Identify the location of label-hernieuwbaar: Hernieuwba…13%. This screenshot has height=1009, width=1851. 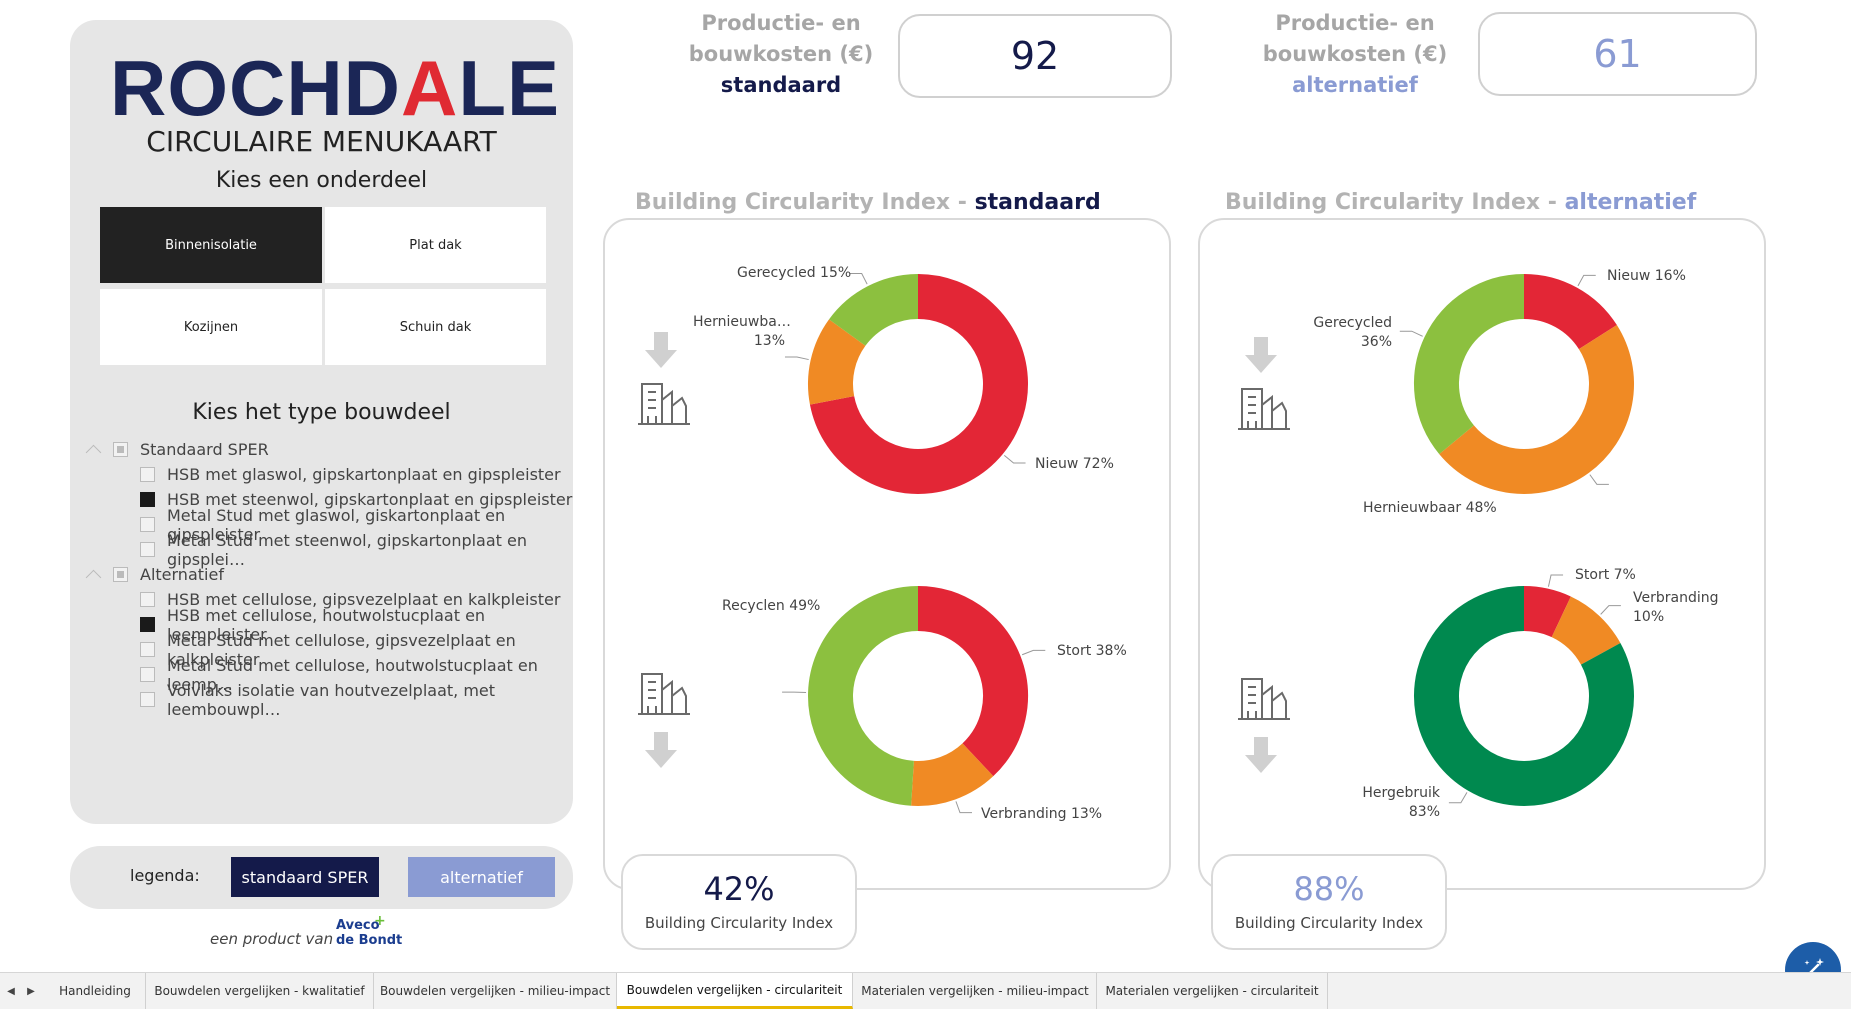
(739, 332).